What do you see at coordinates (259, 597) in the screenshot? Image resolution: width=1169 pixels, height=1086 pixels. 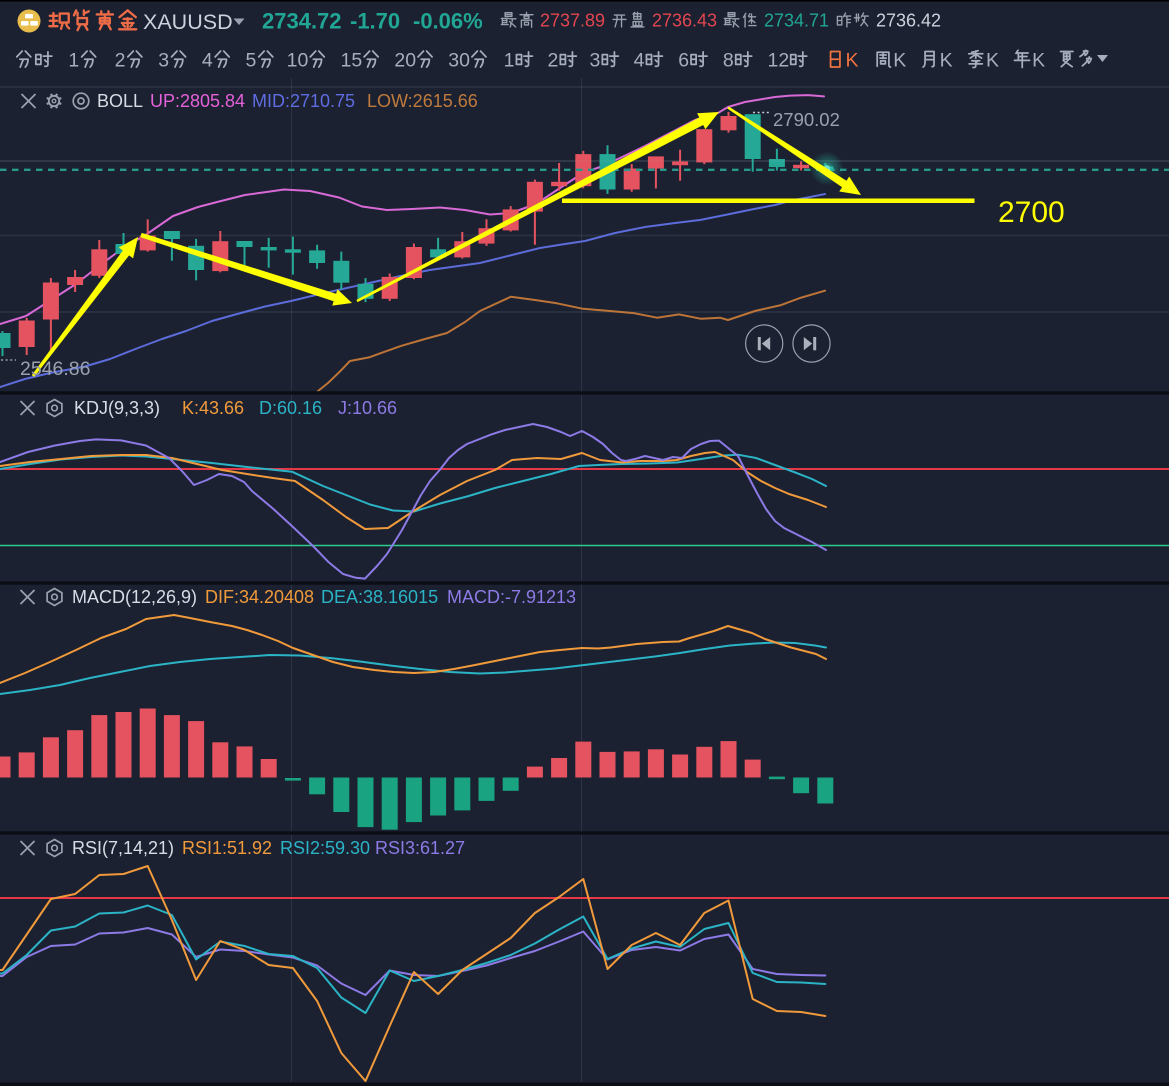 I see `svg-text: DIF:34.20408` at bounding box center [259, 597].